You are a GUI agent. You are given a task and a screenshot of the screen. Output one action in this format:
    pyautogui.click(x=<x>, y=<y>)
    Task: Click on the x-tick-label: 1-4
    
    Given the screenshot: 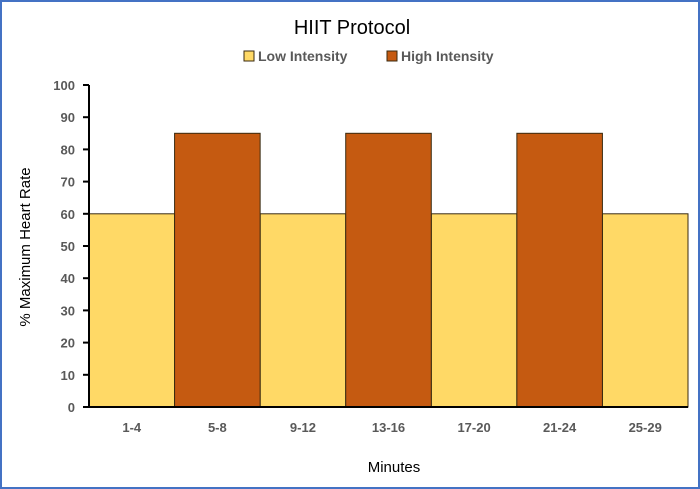 What is the action you would take?
    pyautogui.click(x=132, y=427)
    